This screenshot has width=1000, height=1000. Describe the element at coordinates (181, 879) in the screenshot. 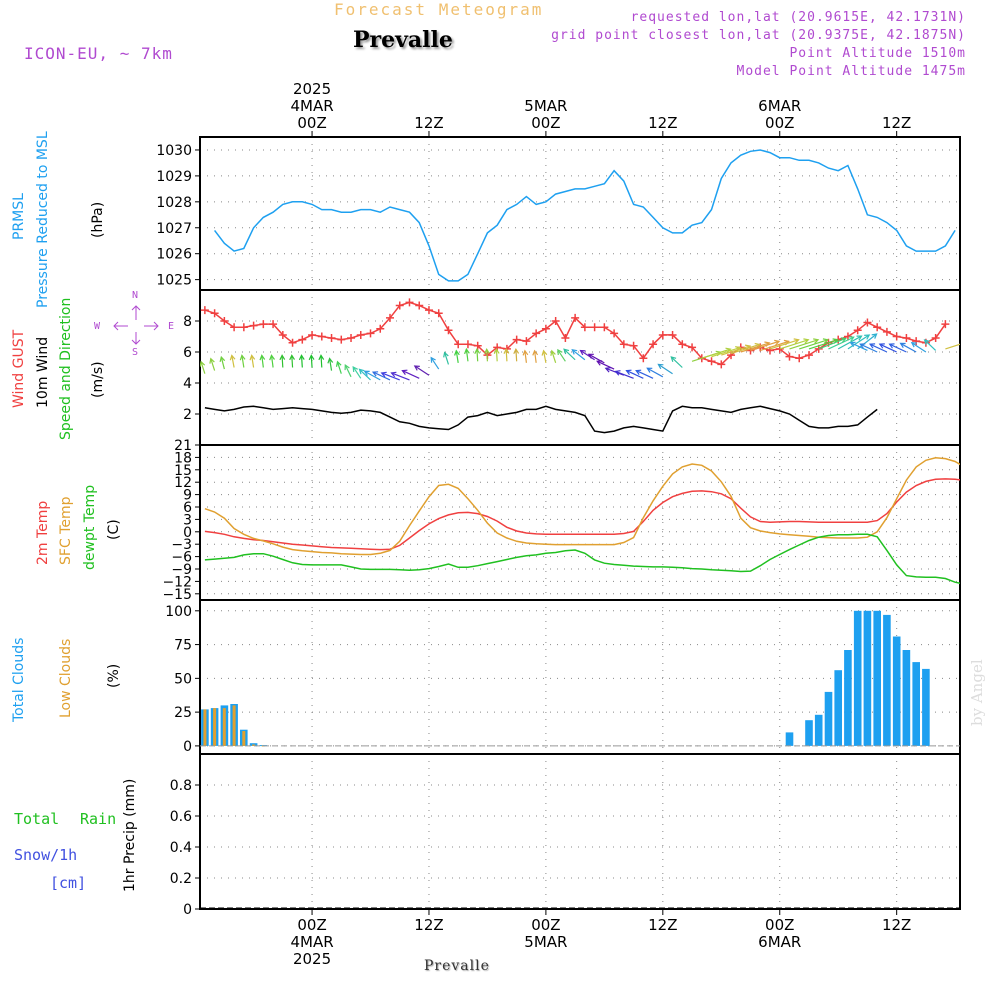

I see `y-tick-label: 0.2` at that location.